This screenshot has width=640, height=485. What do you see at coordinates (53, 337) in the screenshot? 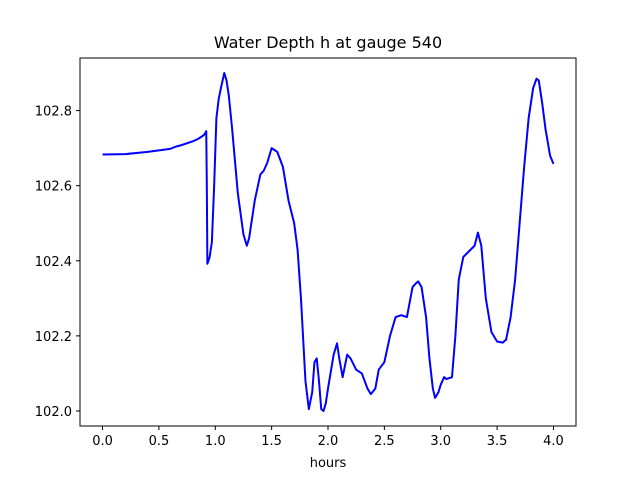
I see `y-tick-label: 102.2` at bounding box center [53, 337].